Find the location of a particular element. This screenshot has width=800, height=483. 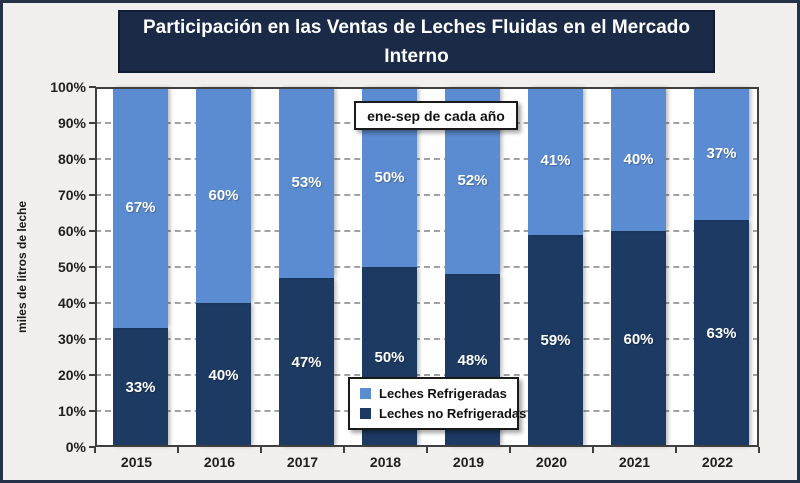

y-tick-label: 40% is located at coordinates (71, 303).